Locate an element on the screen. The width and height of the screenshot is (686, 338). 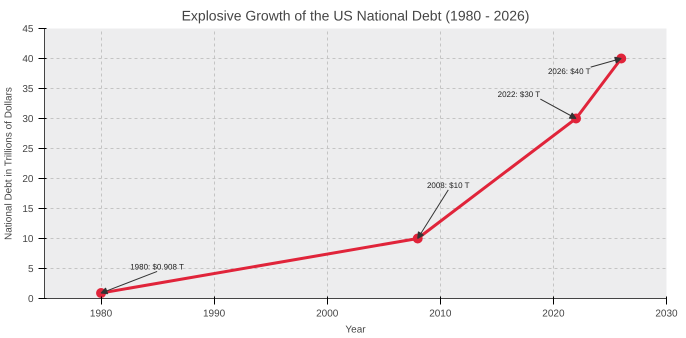
y-tick-label: 5 is located at coordinates (31, 269).